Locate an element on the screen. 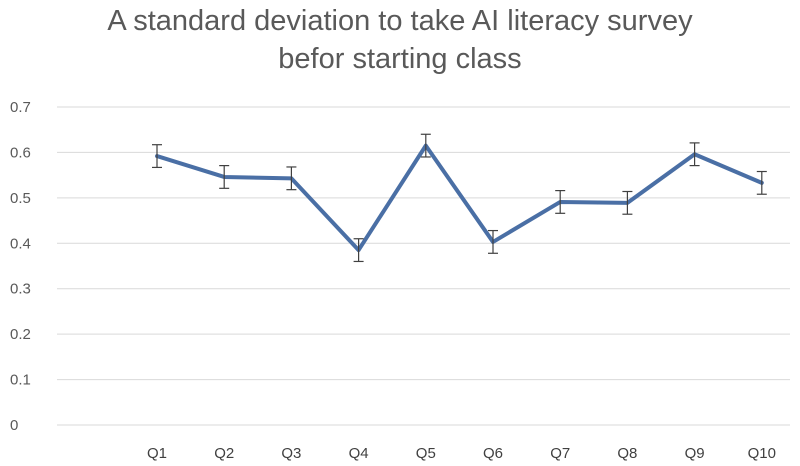 The height and width of the screenshot is (466, 800). y-tick-label: 0.4 is located at coordinates (20, 243).